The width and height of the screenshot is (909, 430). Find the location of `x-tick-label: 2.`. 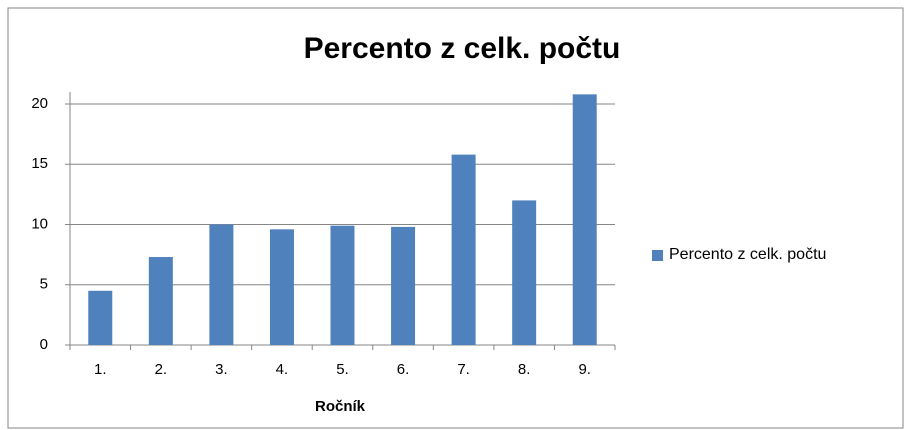

x-tick-label: 2. is located at coordinates (161, 369).